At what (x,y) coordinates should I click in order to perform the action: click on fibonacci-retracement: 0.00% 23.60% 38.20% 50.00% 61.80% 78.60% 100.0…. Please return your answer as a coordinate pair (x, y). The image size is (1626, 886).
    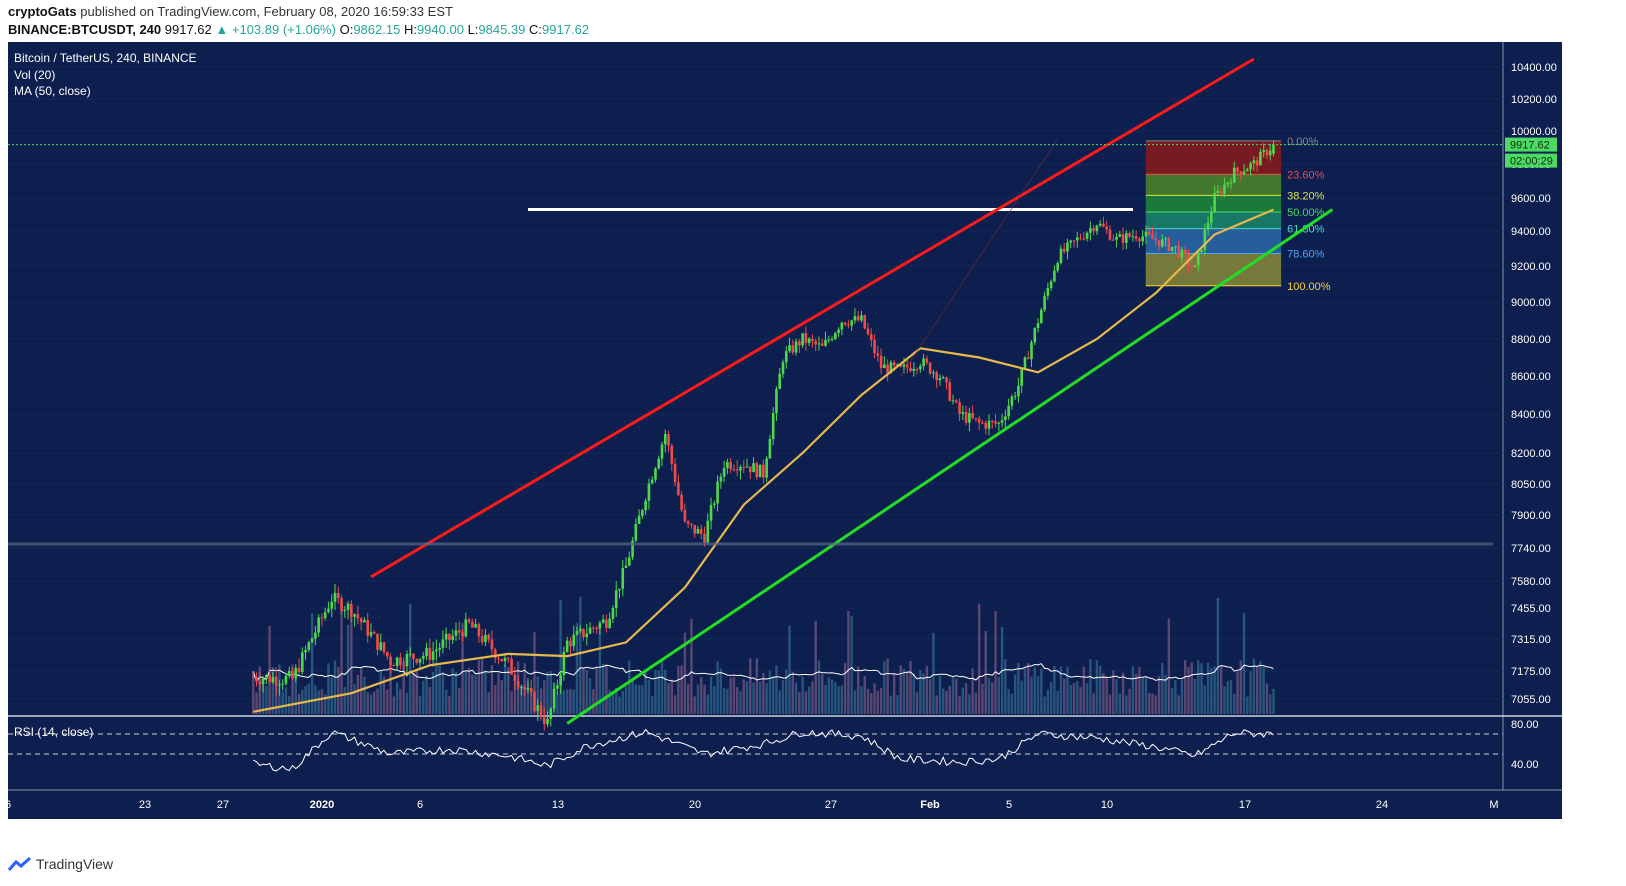
    Looking at the image, I should click on (1238, 214).